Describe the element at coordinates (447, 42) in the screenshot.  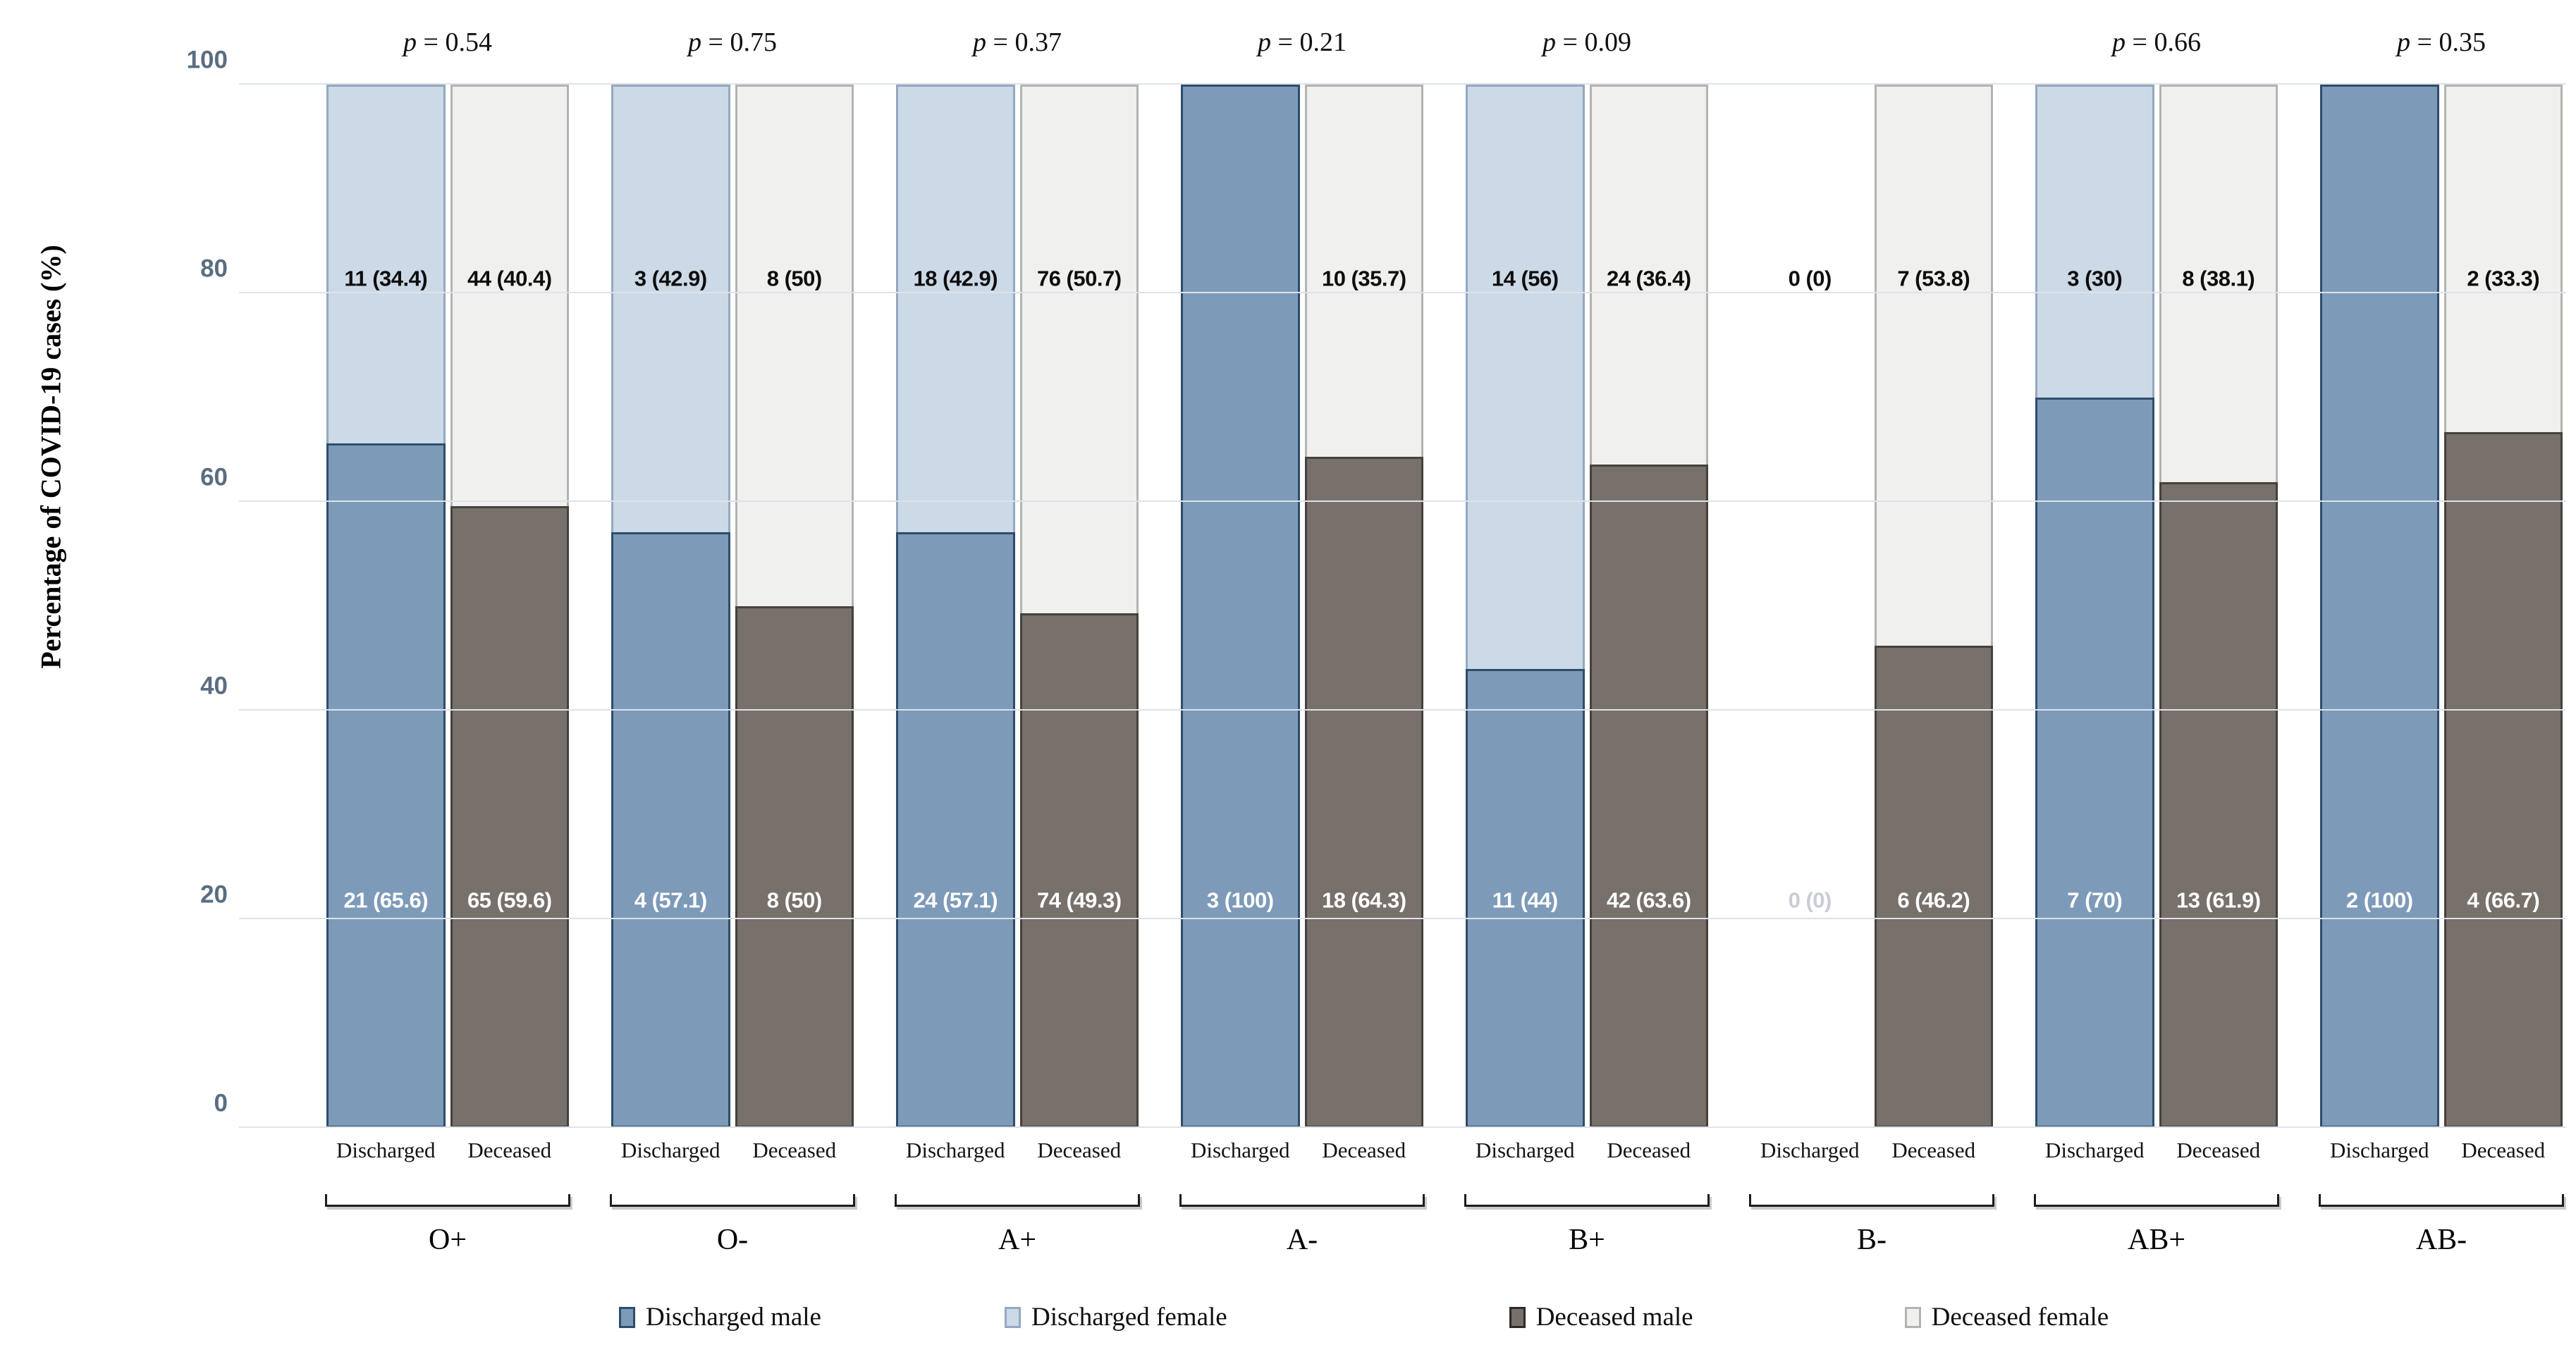
I see `p-value: p = 0.54` at that location.